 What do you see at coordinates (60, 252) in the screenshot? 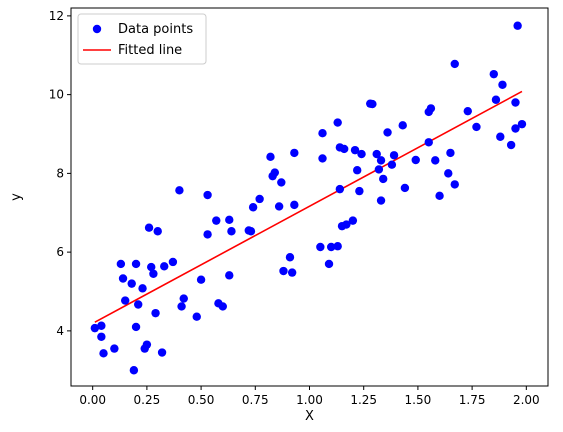
I see `y-tick-label: 6` at bounding box center [60, 252].